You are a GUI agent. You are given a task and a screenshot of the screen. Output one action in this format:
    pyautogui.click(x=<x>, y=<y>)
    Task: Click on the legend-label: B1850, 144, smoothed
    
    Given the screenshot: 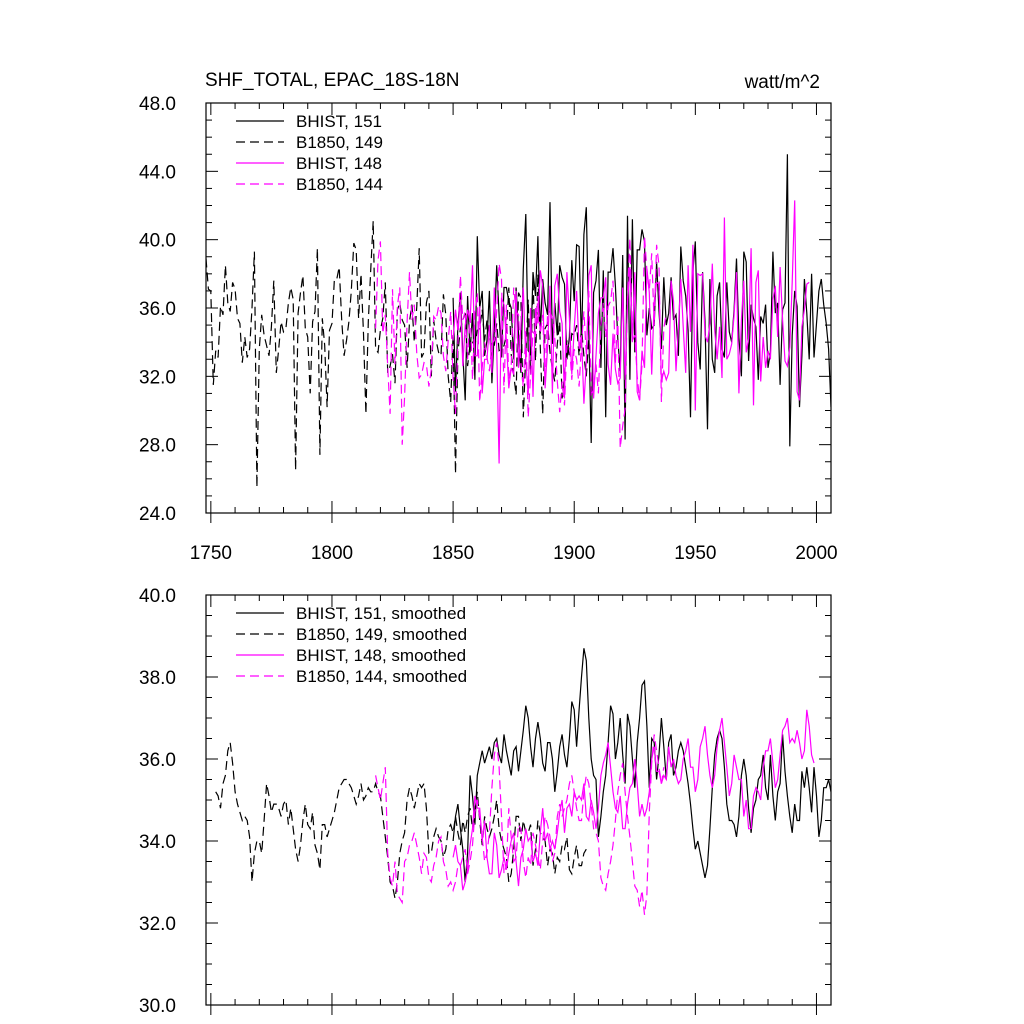 What is the action you would take?
    pyautogui.click(x=381, y=676)
    